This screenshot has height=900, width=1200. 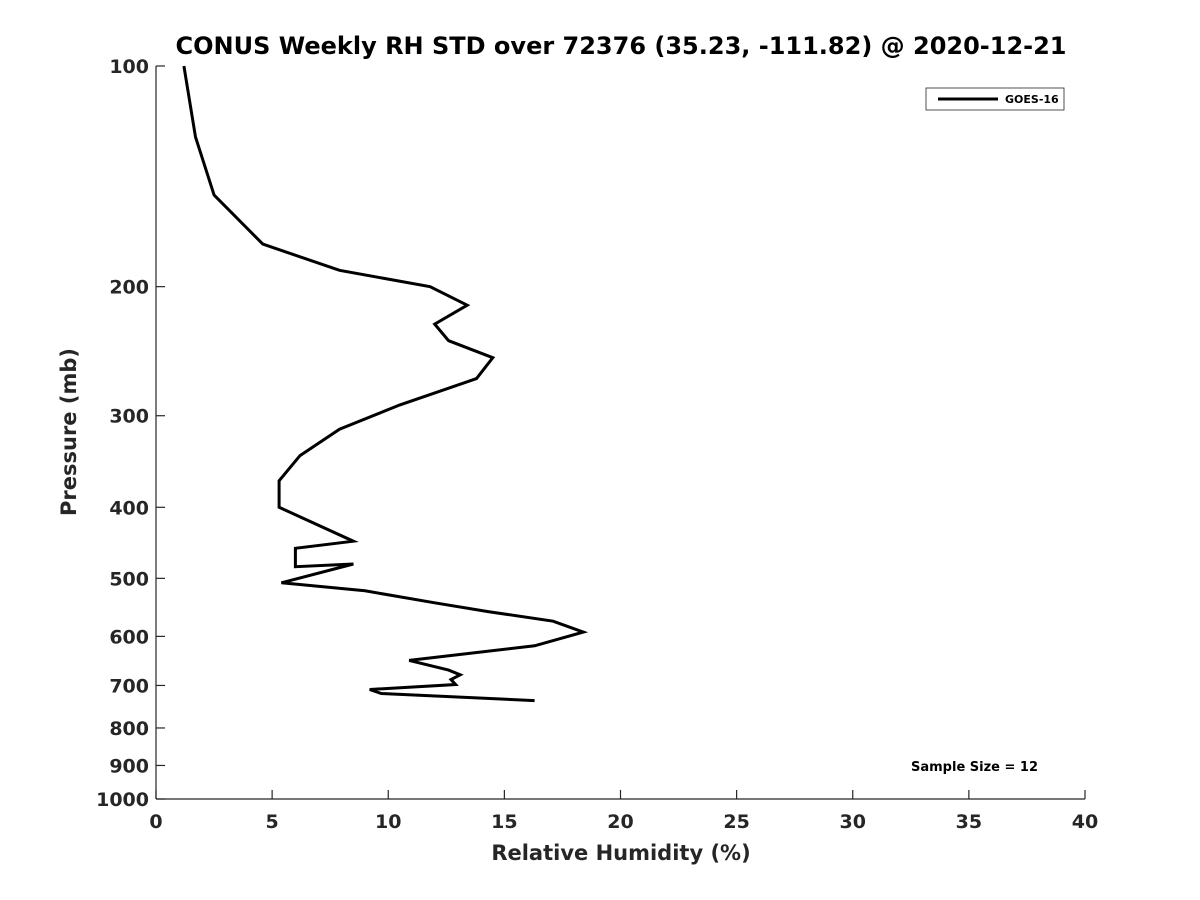 What do you see at coordinates (620, 853) in the screenshot?
I see `x-axis-label: Relative Humidity (%)` at bounding box center [620, 853].